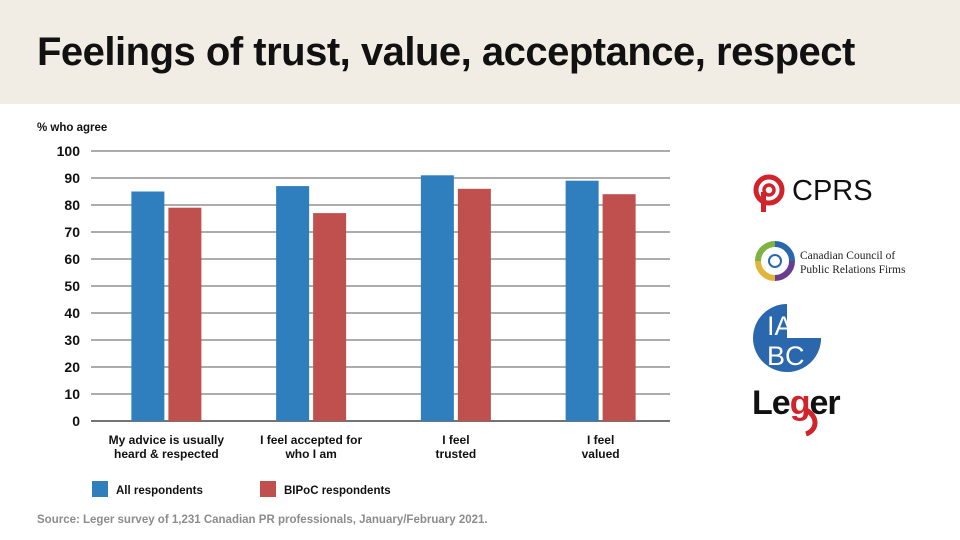 The height and width of the screenshot is (540, 960). Describe the element at coordinates (159, 491) in the screenshot. I see `legend-label: All respondents` at that location.